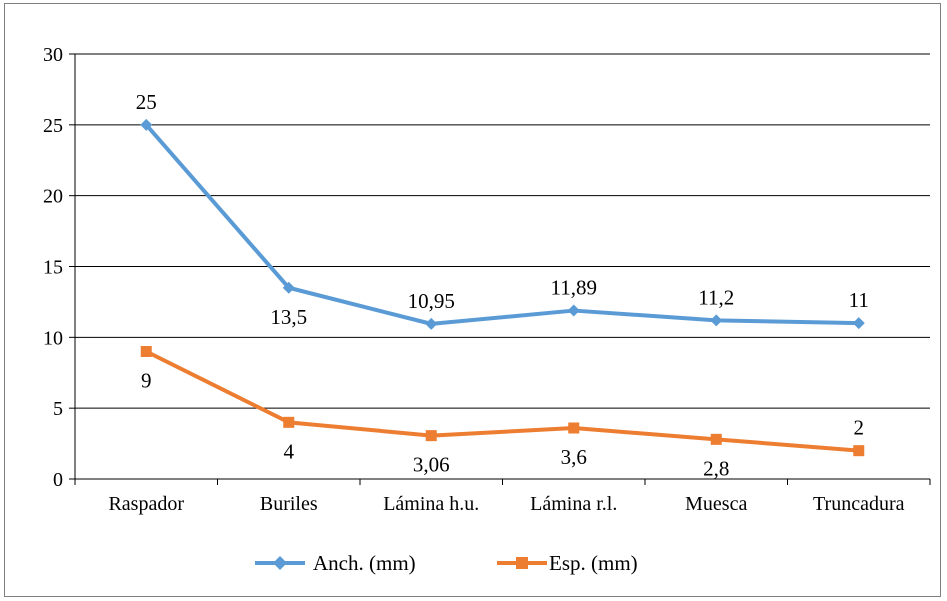  I want to click on data-label-0-5: 11, so click(859, 300).